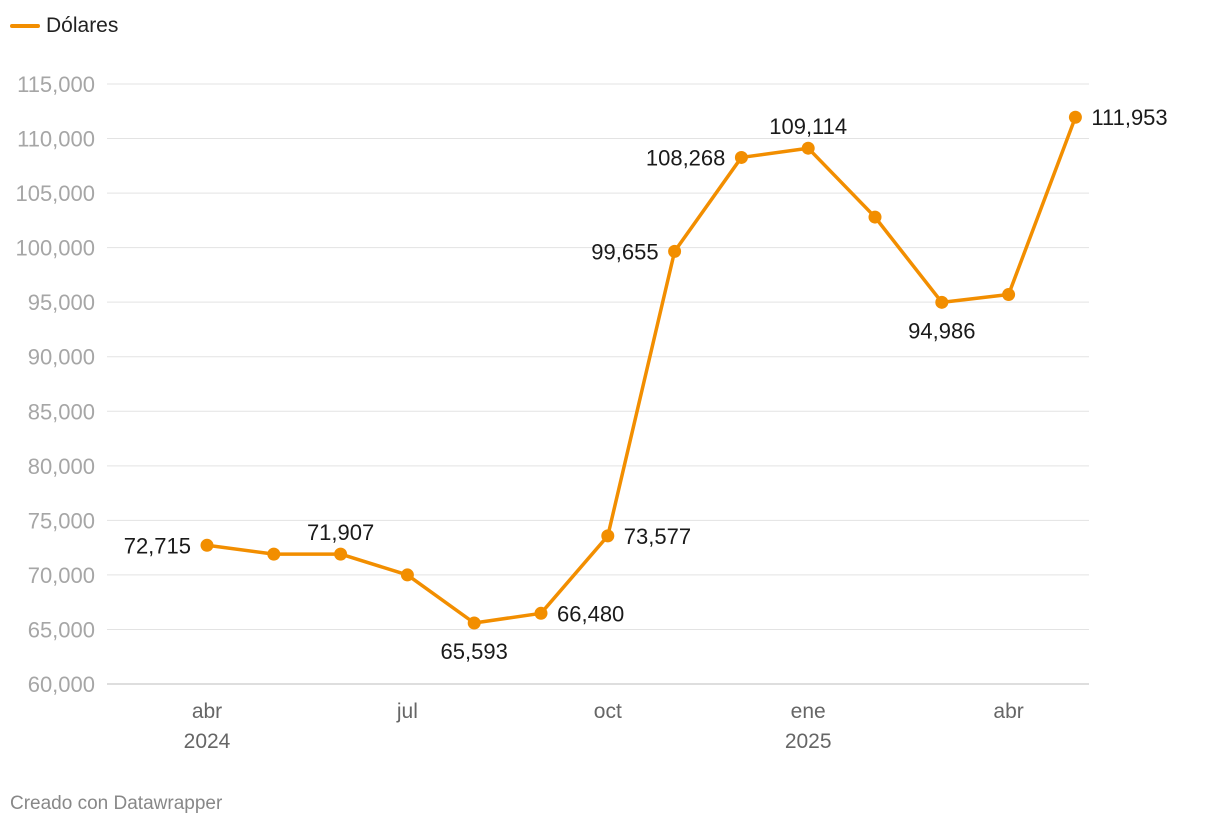  What do you see at coordinates (340, 532) in the screenshot?
I see `data-label: 71,907` at bounding box center [340, 532].